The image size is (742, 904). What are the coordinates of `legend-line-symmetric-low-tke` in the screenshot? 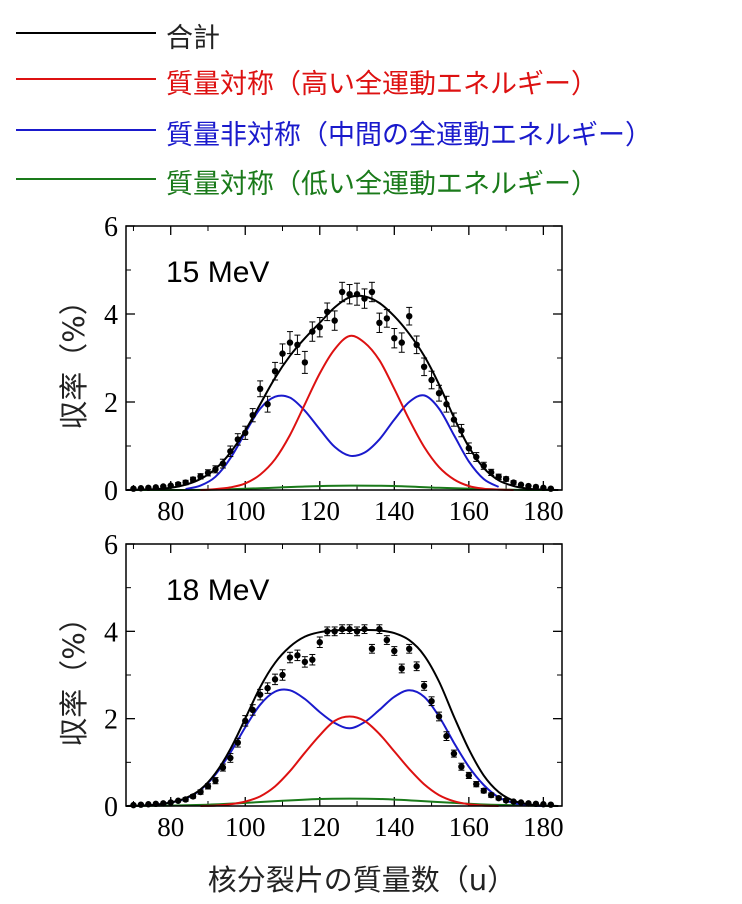 It's located at (86, 179).